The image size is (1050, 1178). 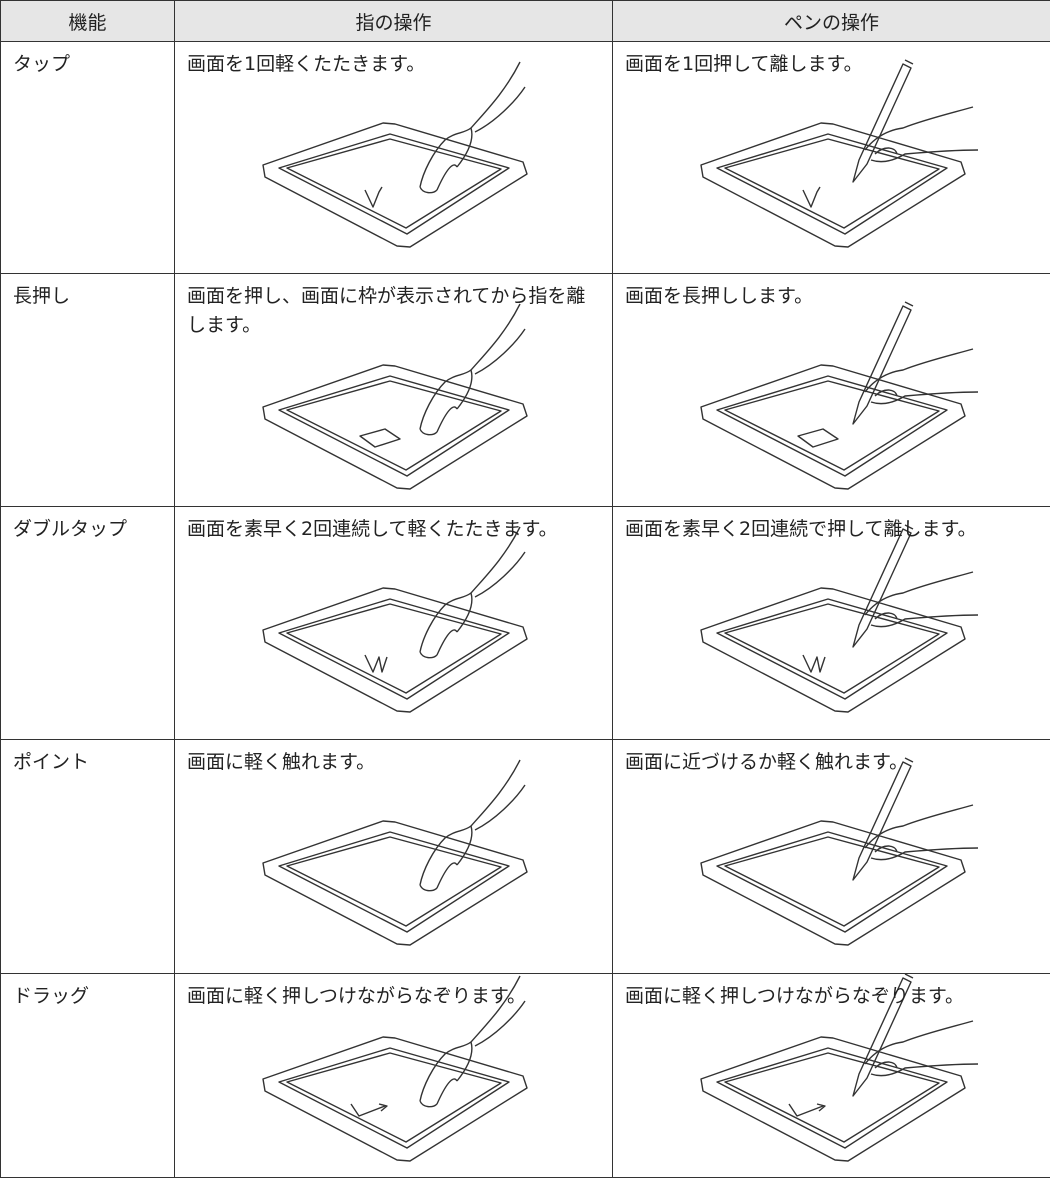 What do you see at coordinates (88, 1076) in the screenshot?
I see `table-cell: ドラッグ` at bounding box center [88, 1076].